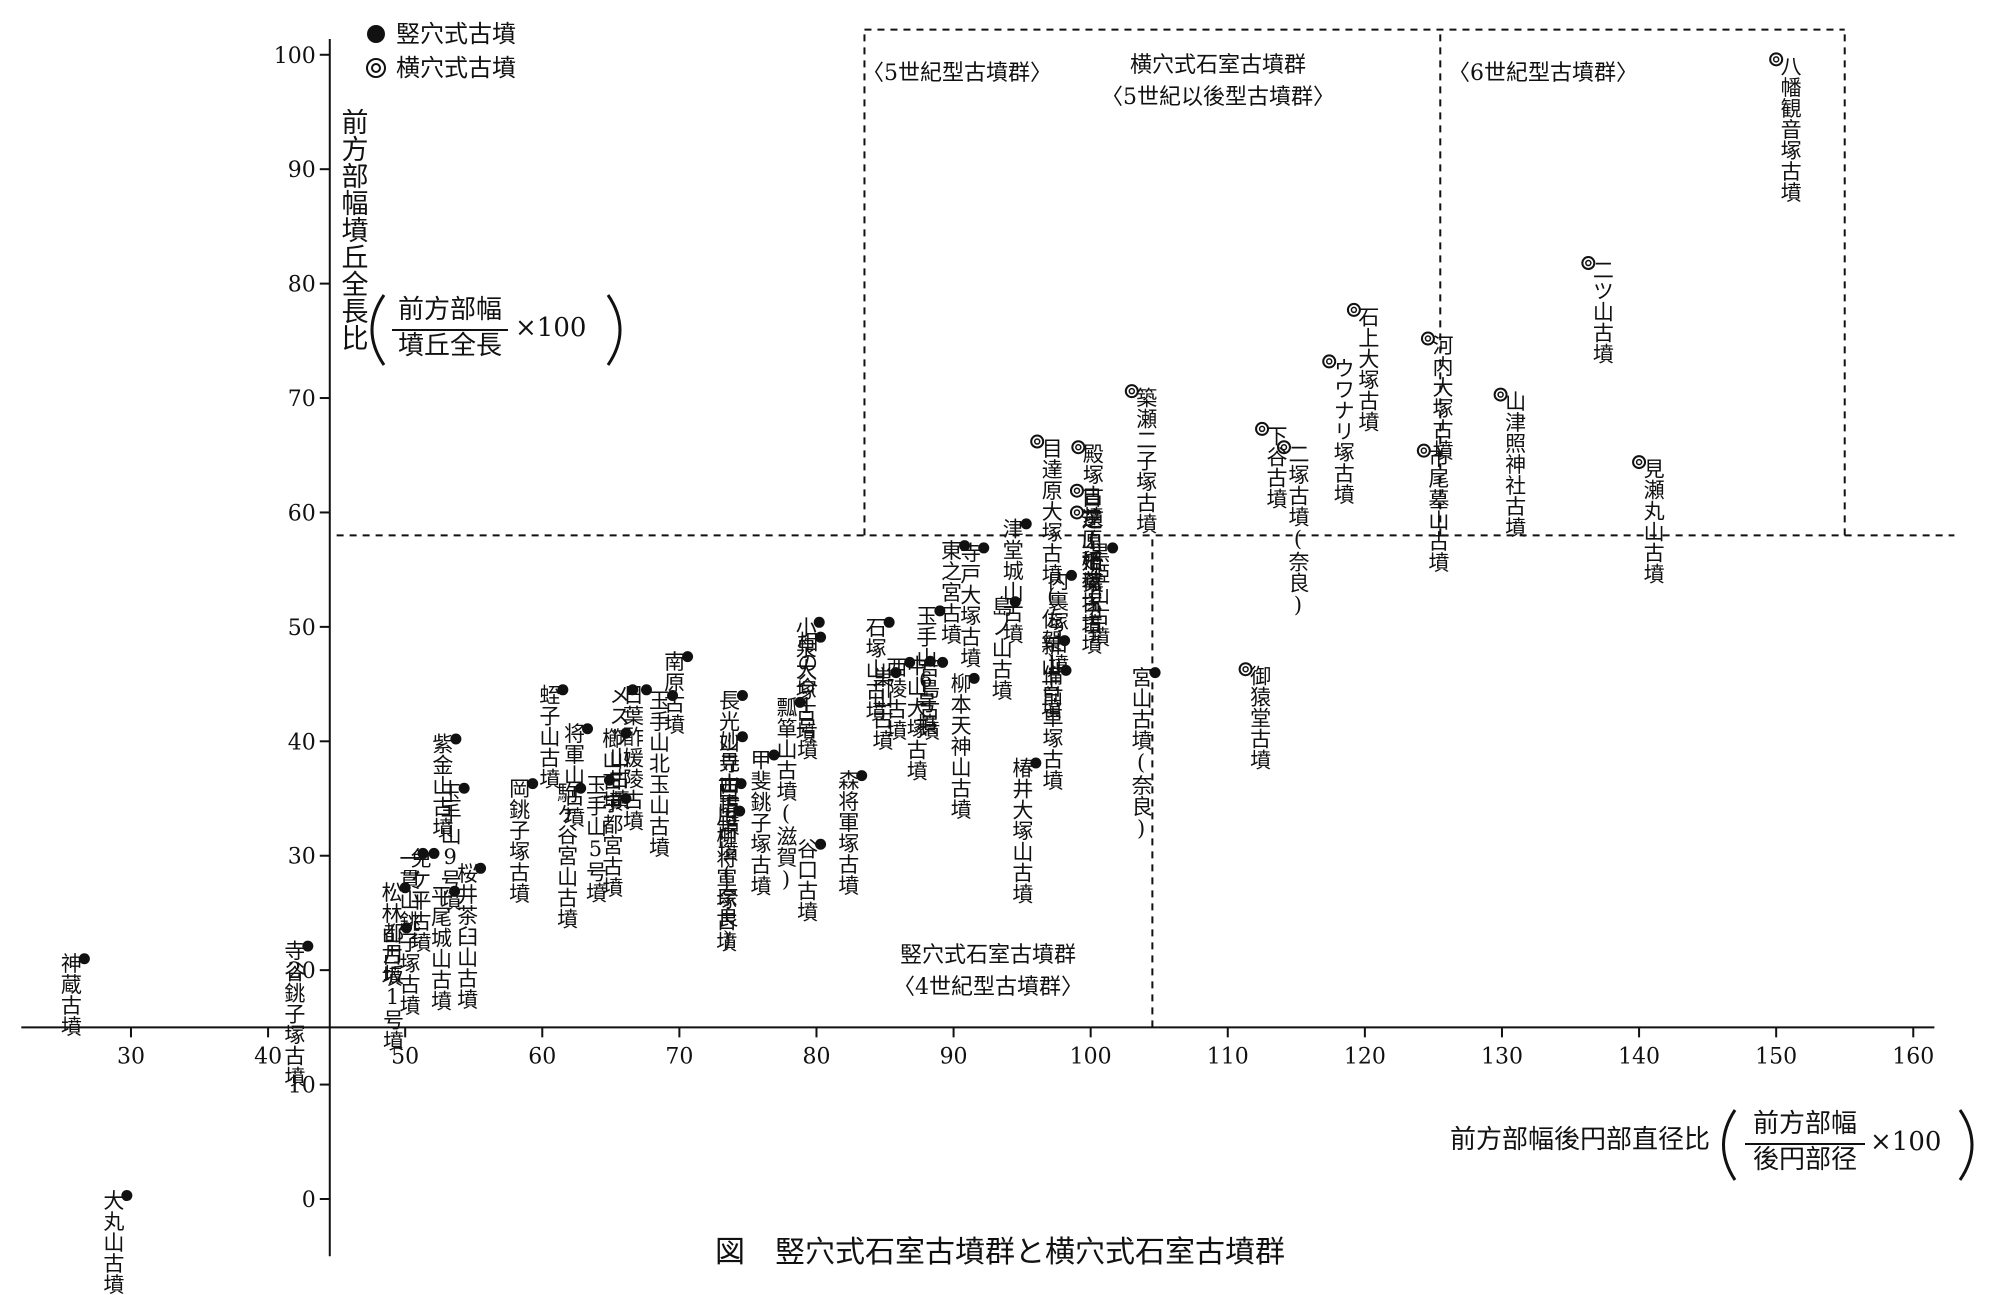 The width and height of the screenshot is (2000, 1295). I want to click on point-label: 西陵古墳, so click(896, 698).